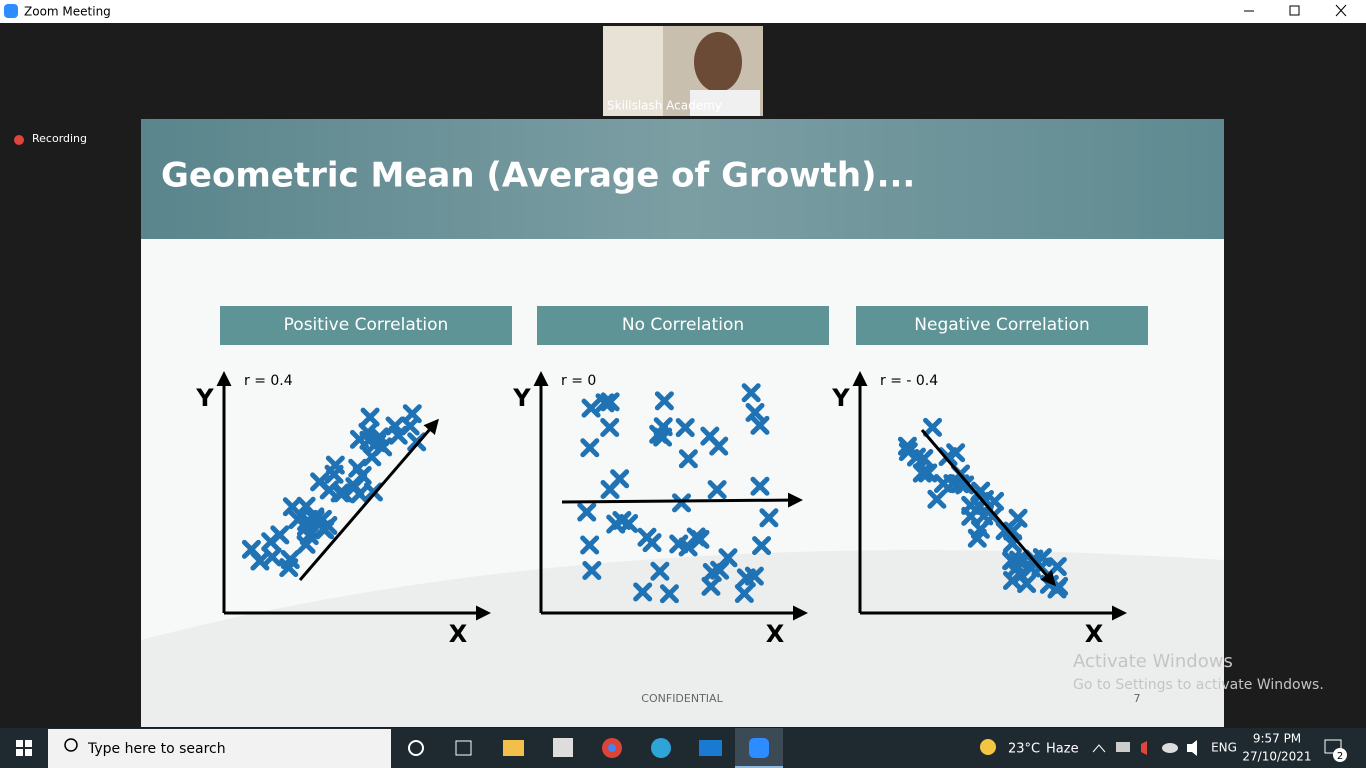 This screenshot has width=1366, height=768. I want to click on panel-title: Positive Correlation, so click(366, 325).